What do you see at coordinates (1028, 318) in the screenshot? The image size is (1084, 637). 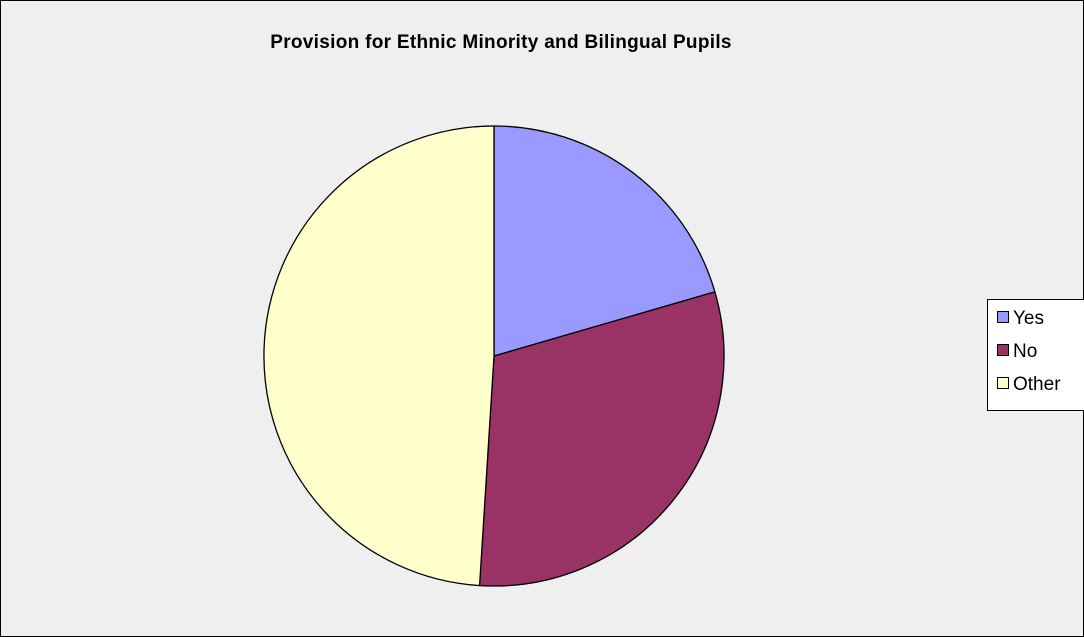 I see `legend-label-yes: Yes` at bounding box center [1028, 318].